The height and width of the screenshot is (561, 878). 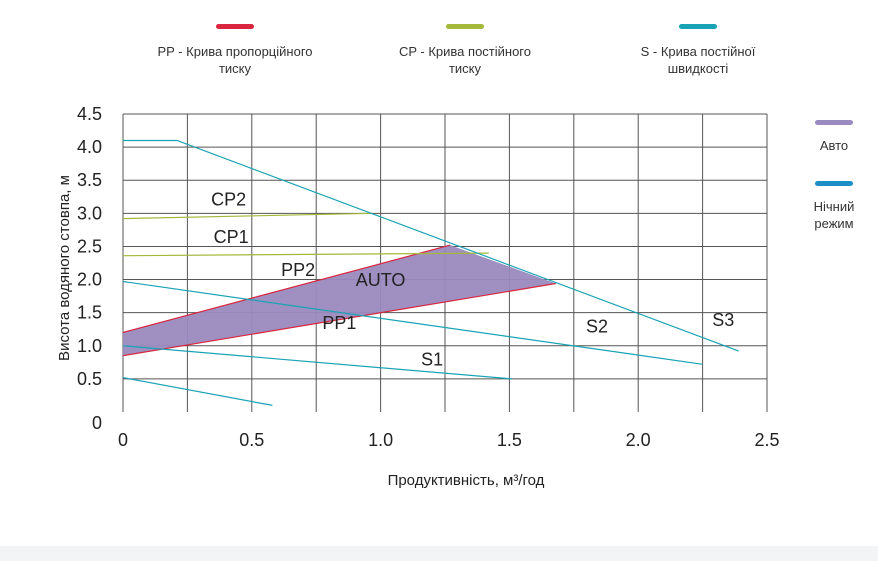 I want to click on legend-night-swatch, so click(x=834, y=183).